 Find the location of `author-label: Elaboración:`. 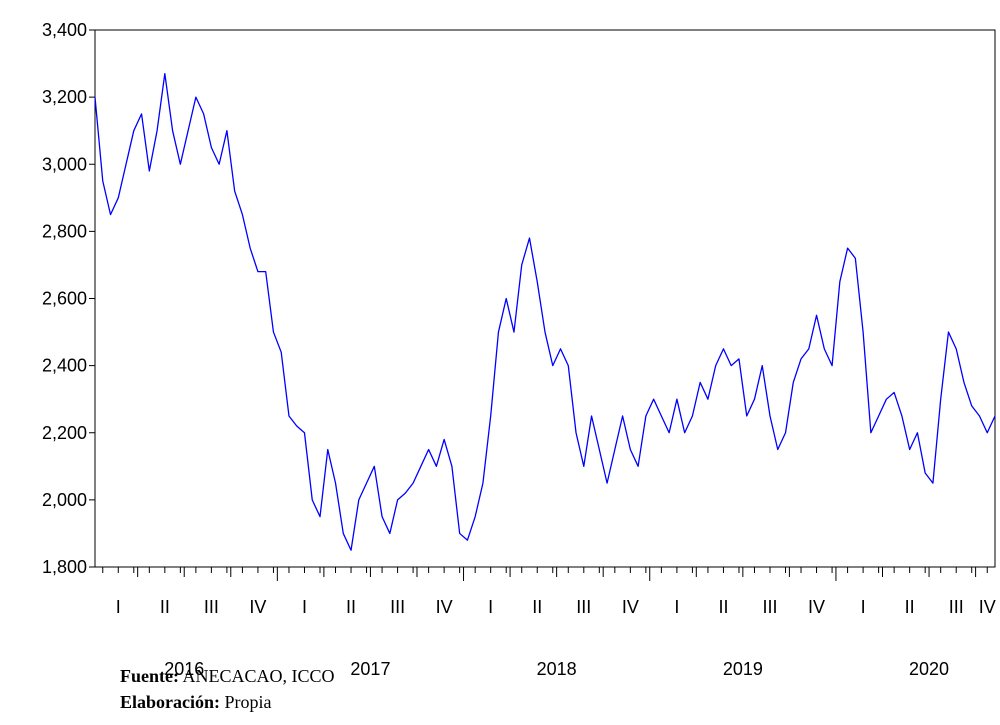

author-label: Elaboración: is located at coordinates (170, 702).